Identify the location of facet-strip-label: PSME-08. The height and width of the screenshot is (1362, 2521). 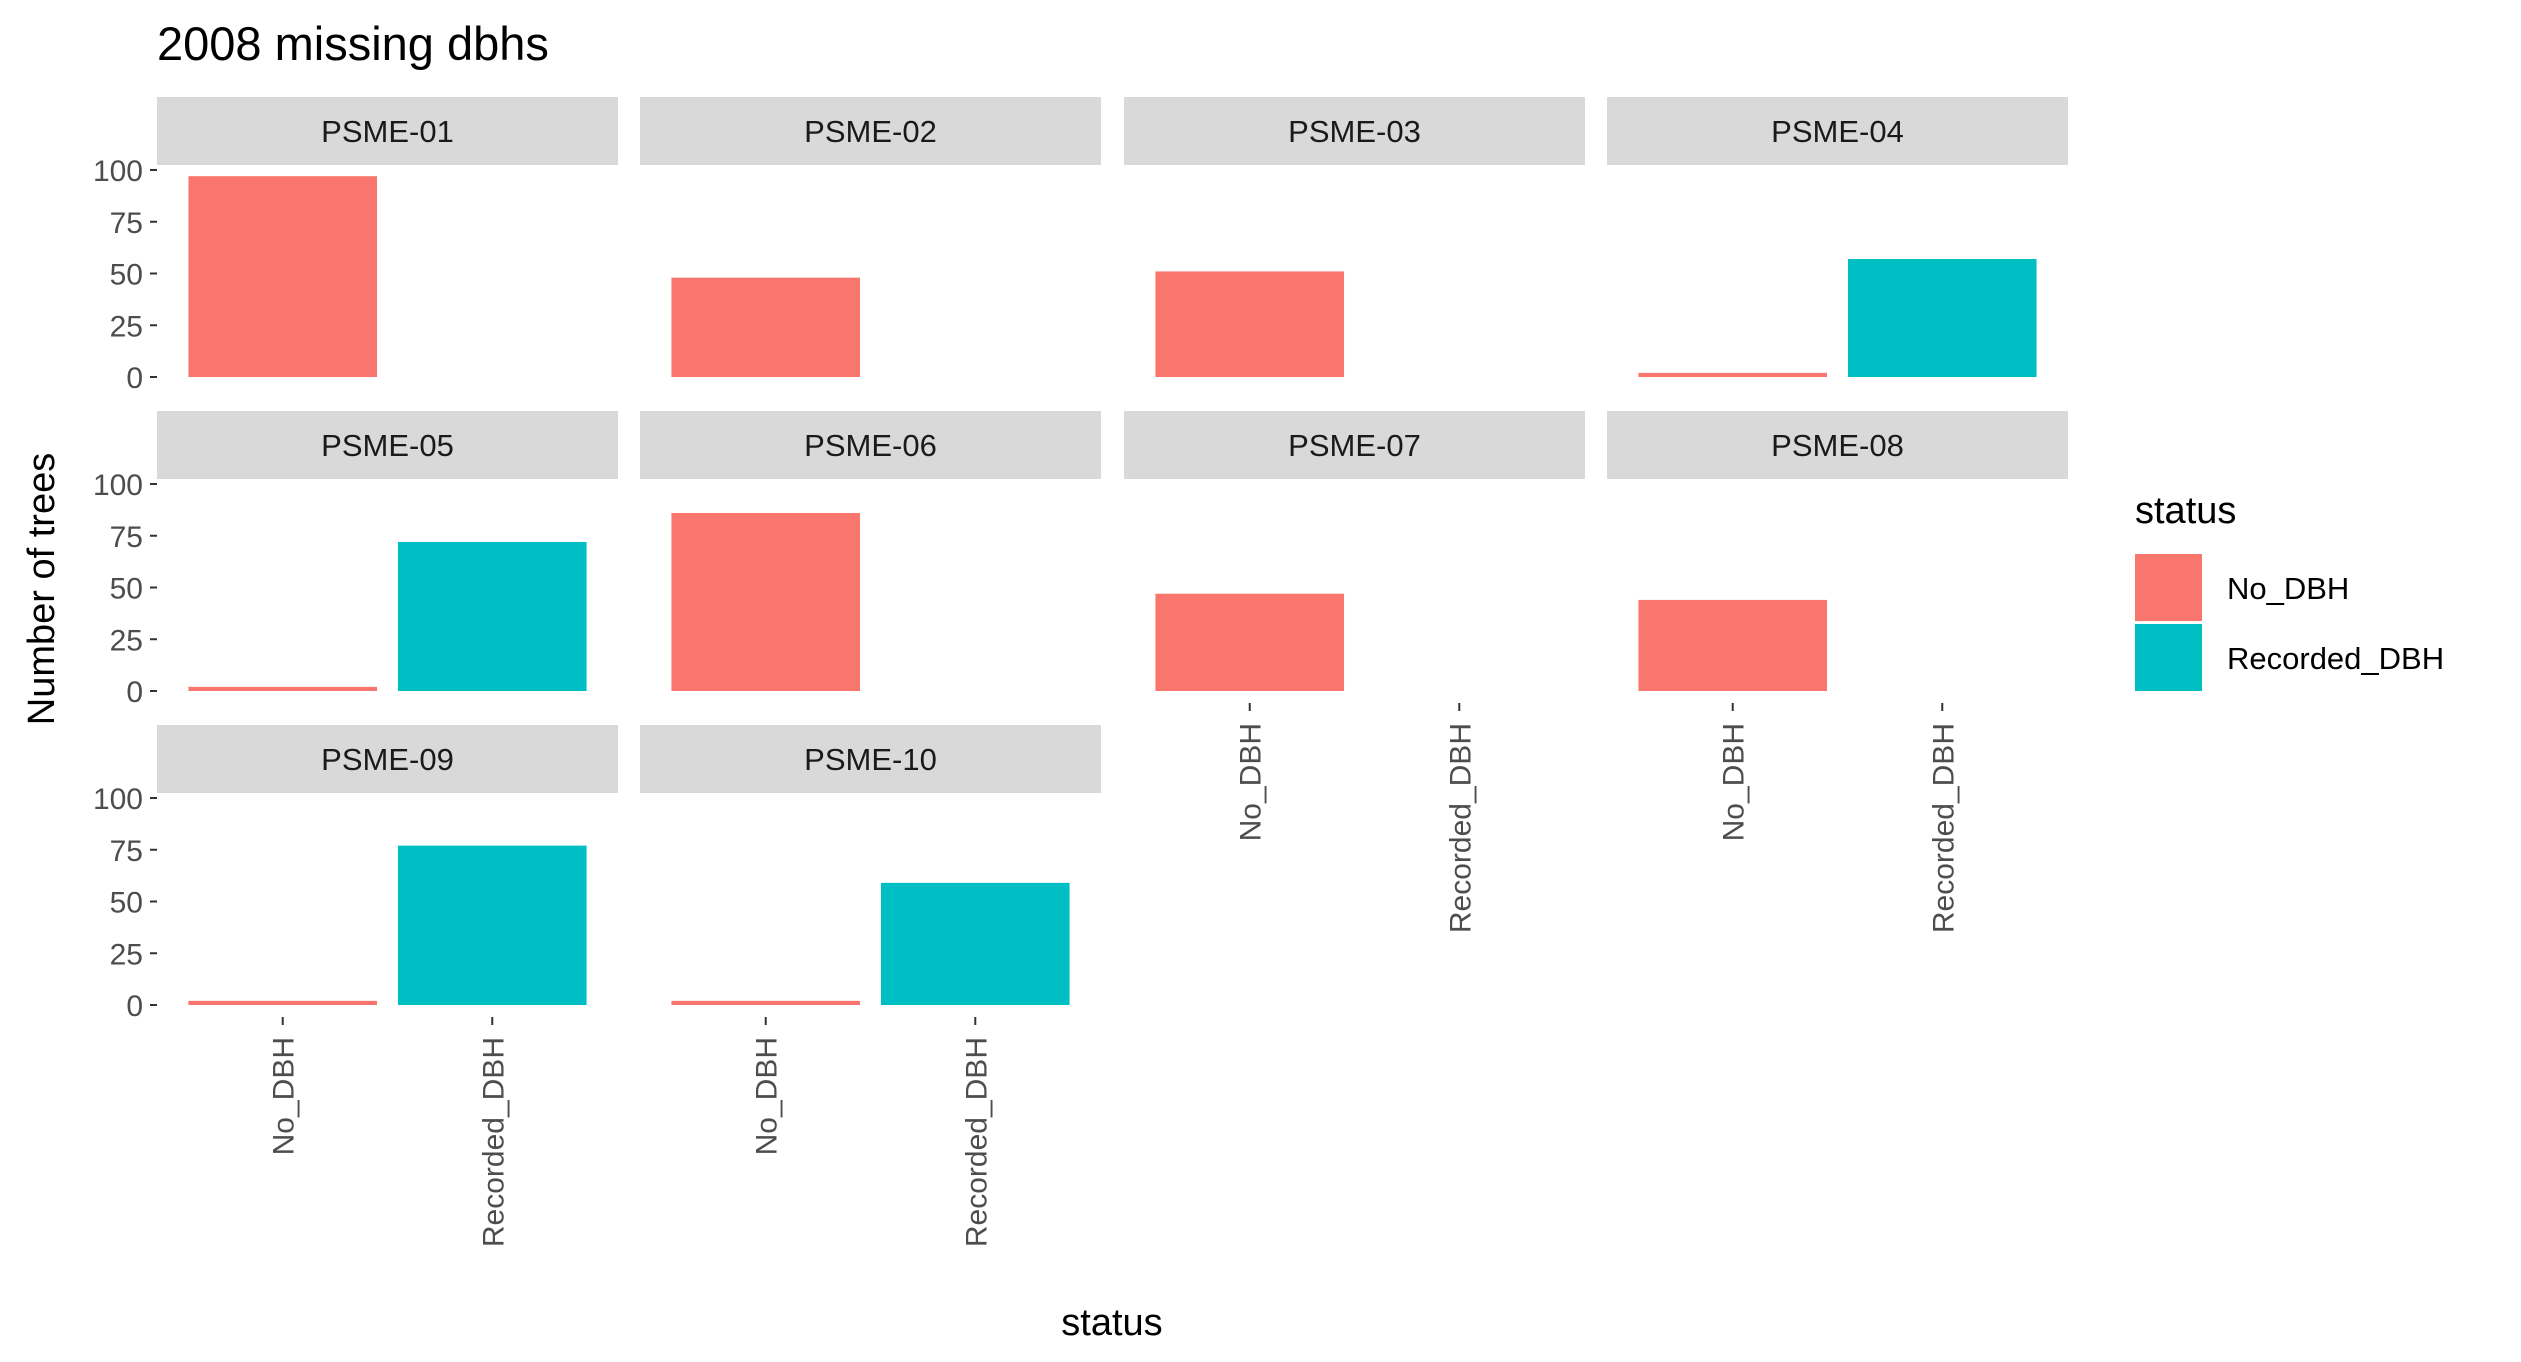
(1837, 445).